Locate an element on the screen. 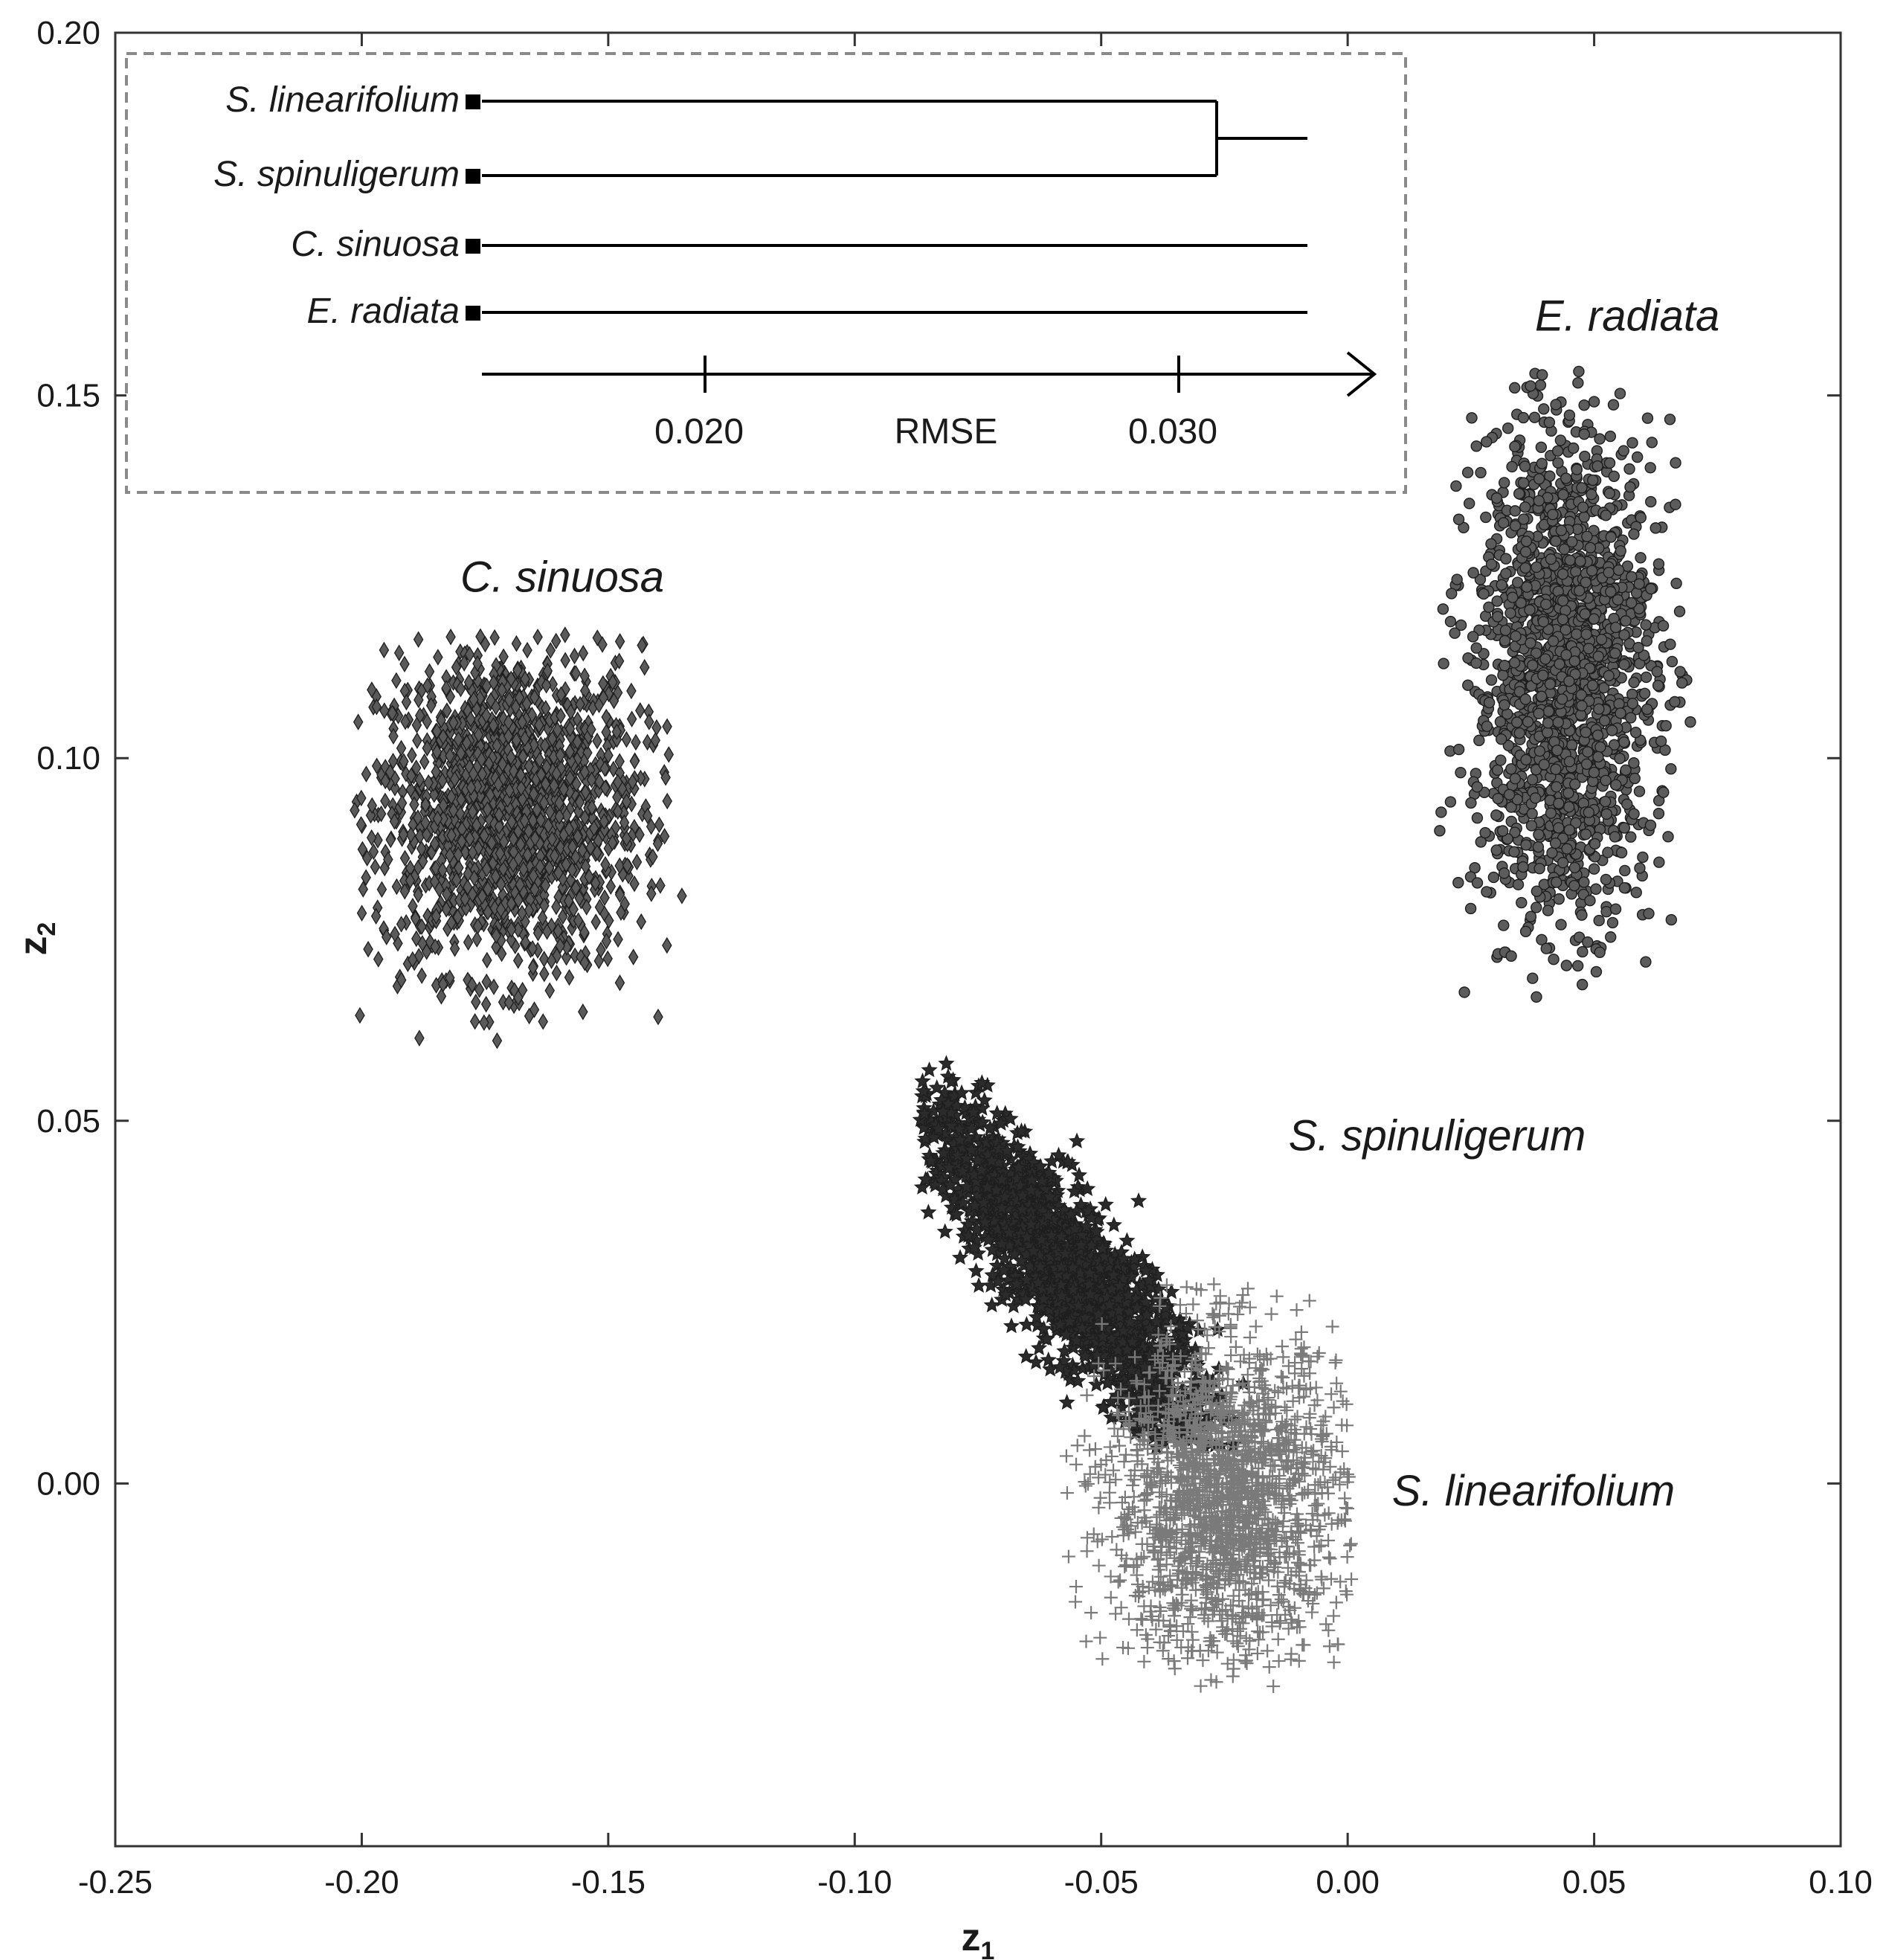  x-axis-title-sub: 1 is located at coordinates (988, 1948).